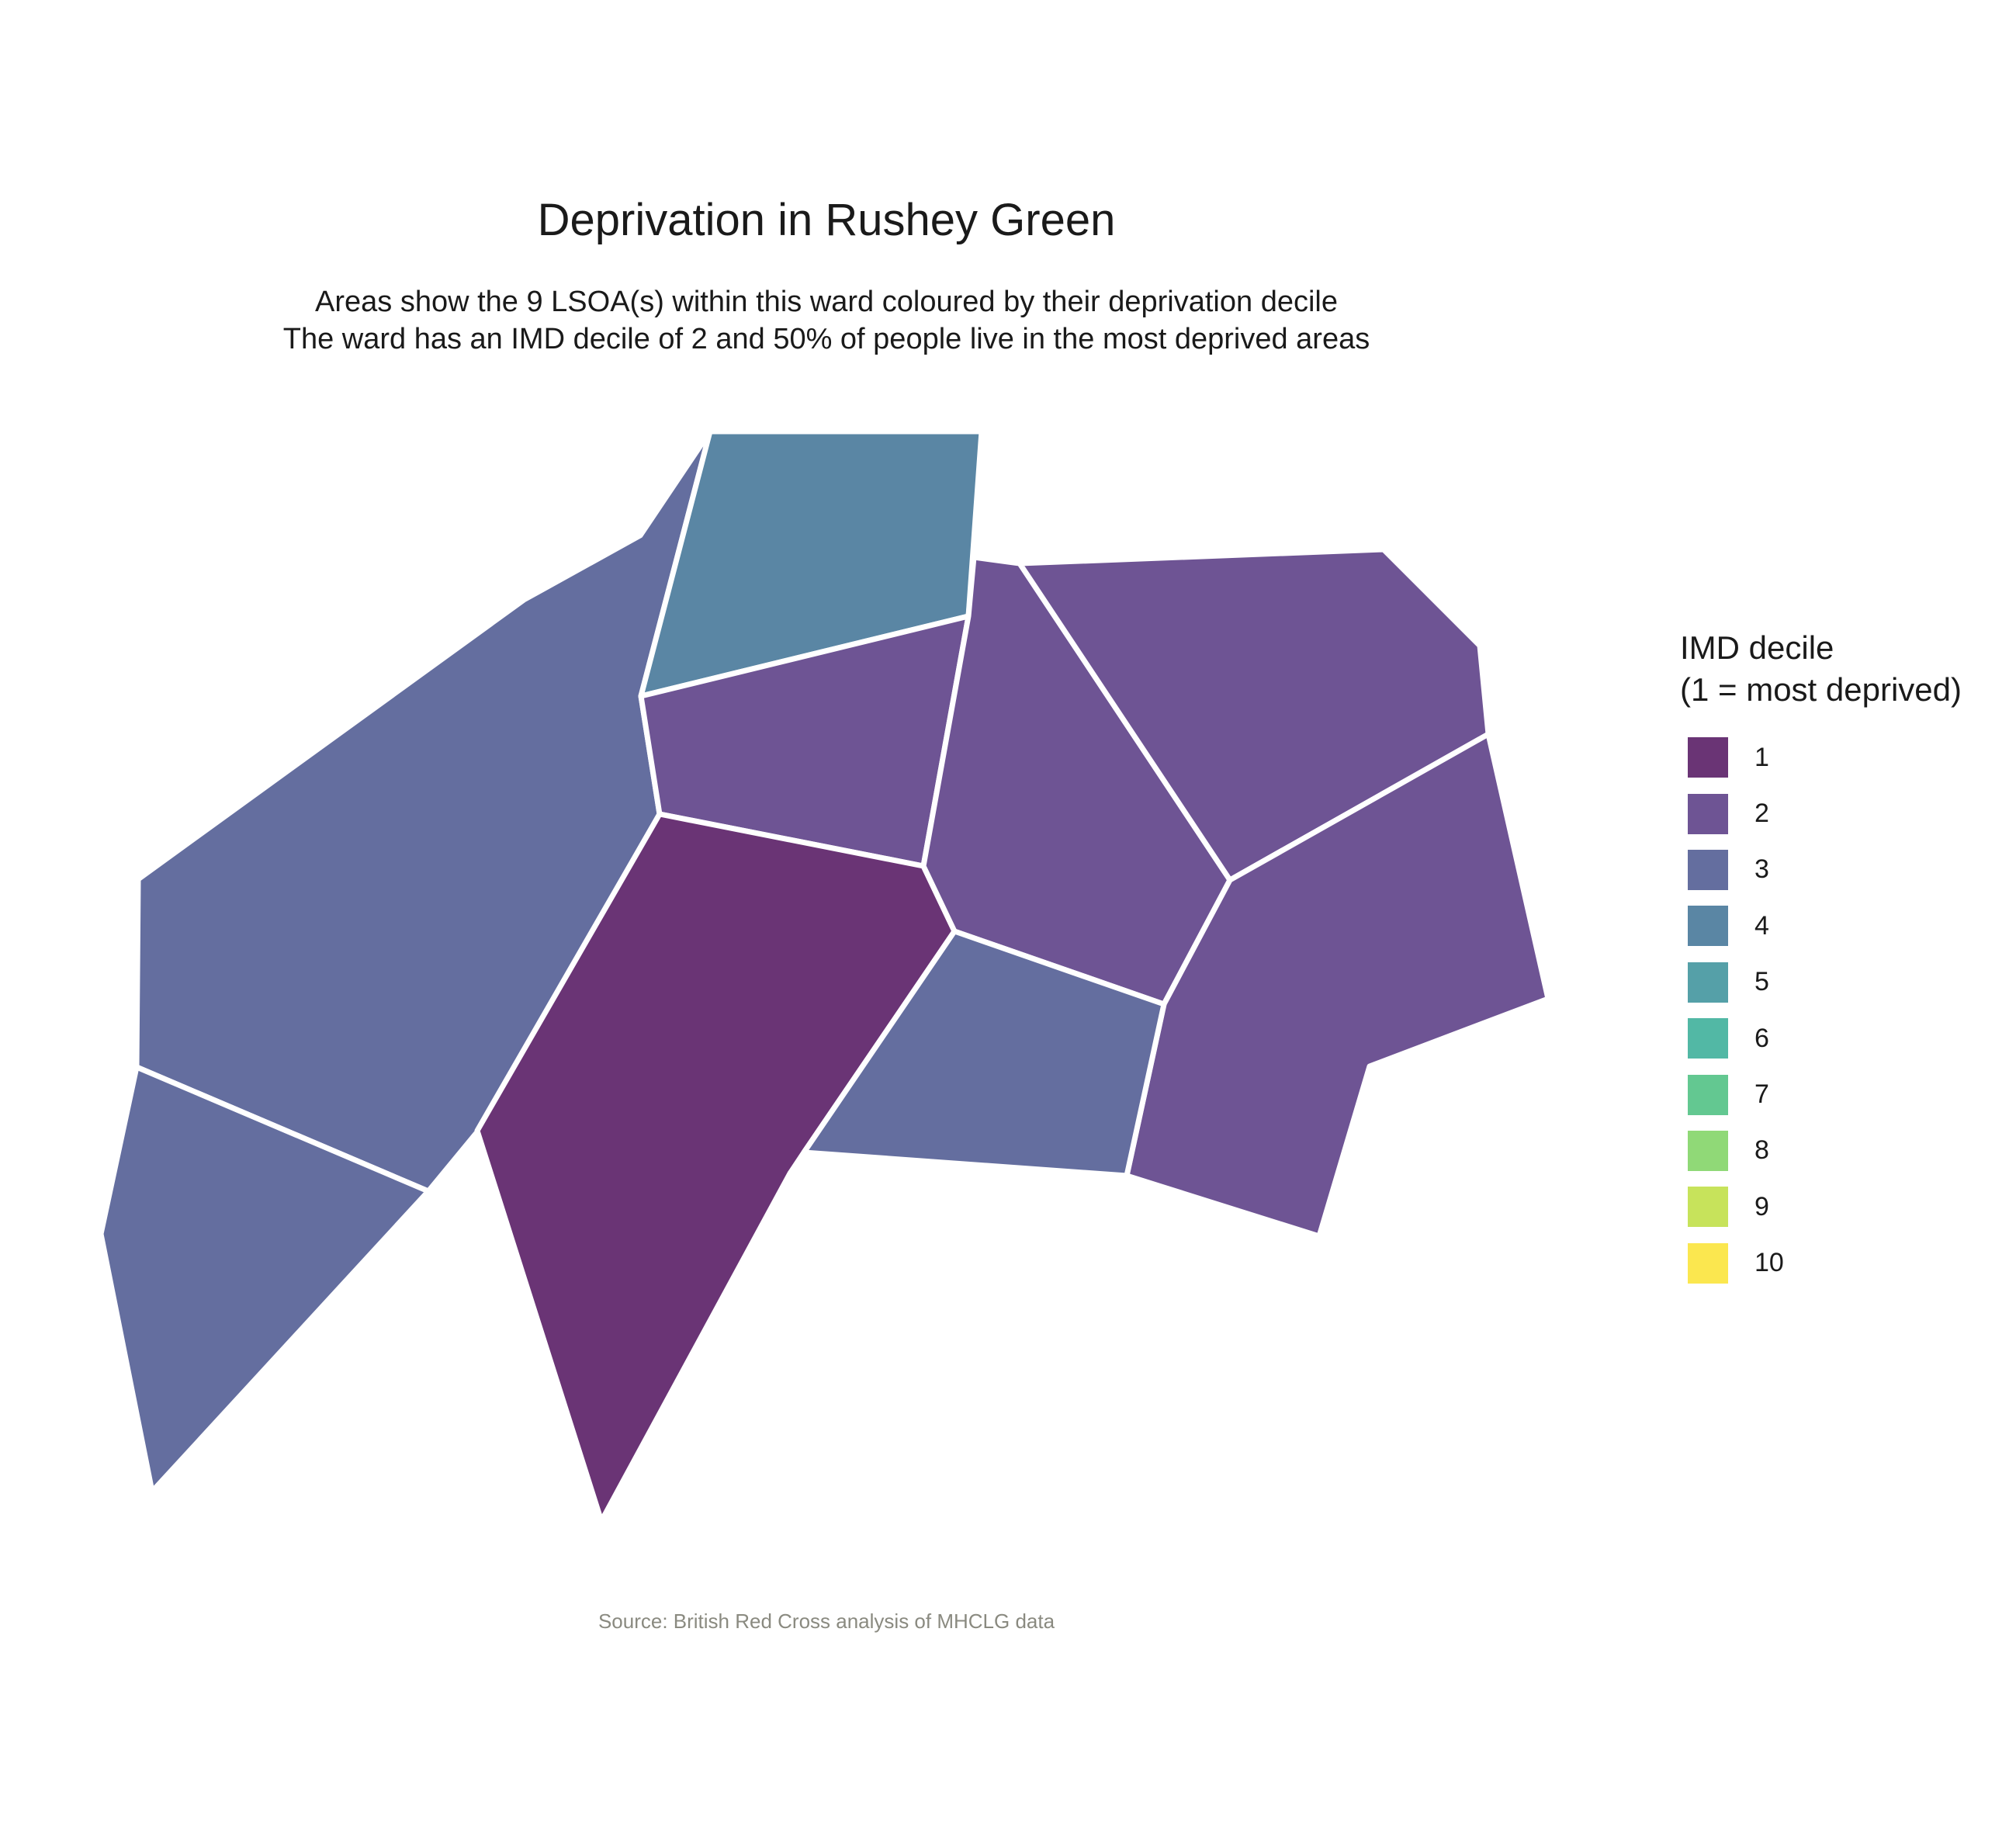  Describe the element at coordinates (1821, 1263) in the screenshot. I see `legend-item: 10` at that location.